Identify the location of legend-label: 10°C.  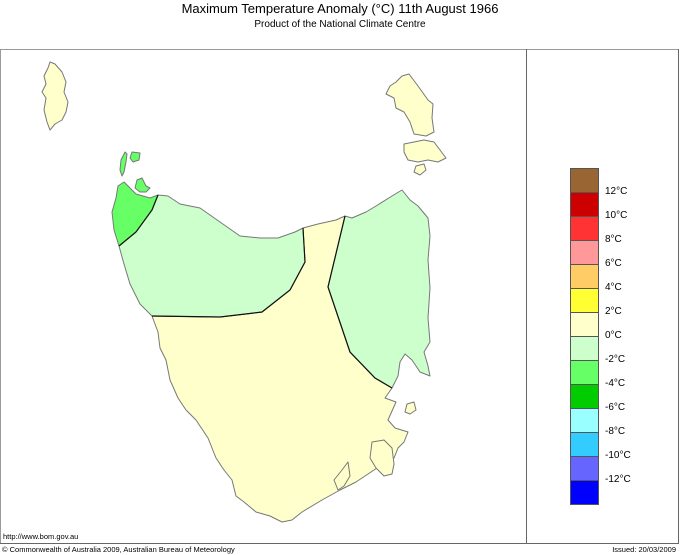
(616, 215).